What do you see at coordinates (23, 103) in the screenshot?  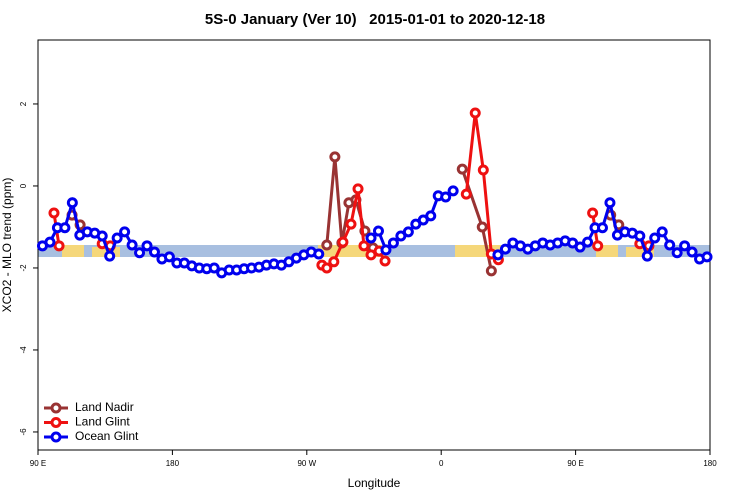 I see `y-tick-label: 2` at bounding box center [23, 103].